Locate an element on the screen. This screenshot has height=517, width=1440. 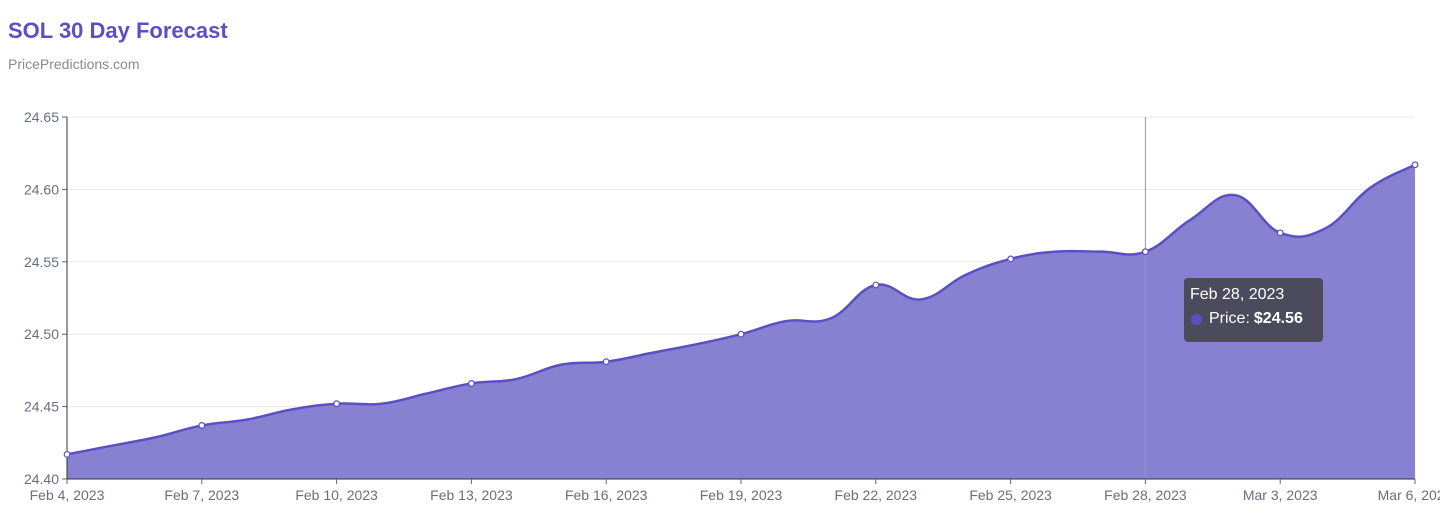
y-tick-label: 24.45 is located at coordinates (41, 407).